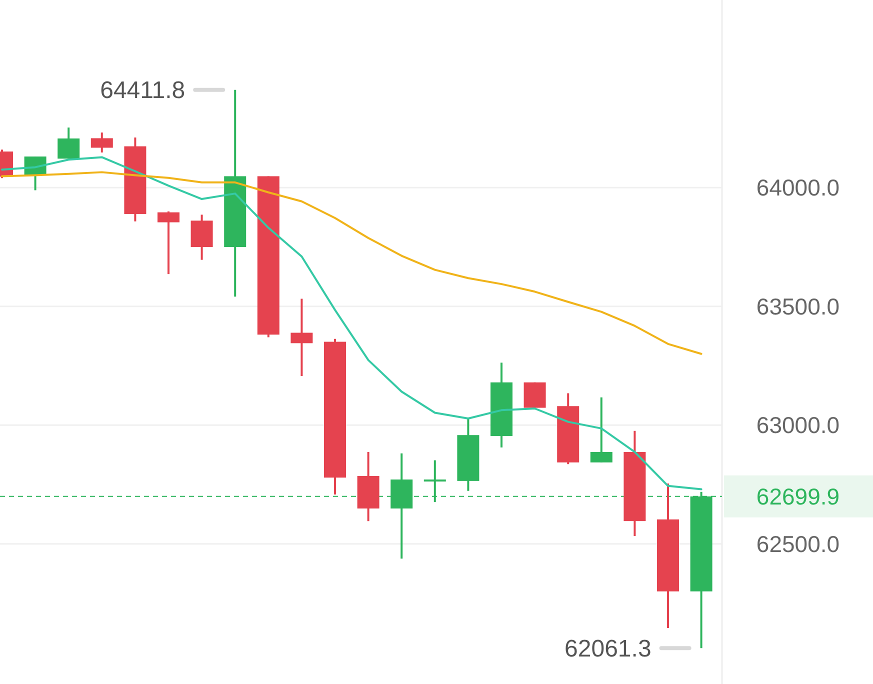 The height and width of the screenshot is (684, 873). What do you see at coordinates (608, 648) in the screenshot?
I see `annotation: 62061.3` at bounding box center [608, 648].